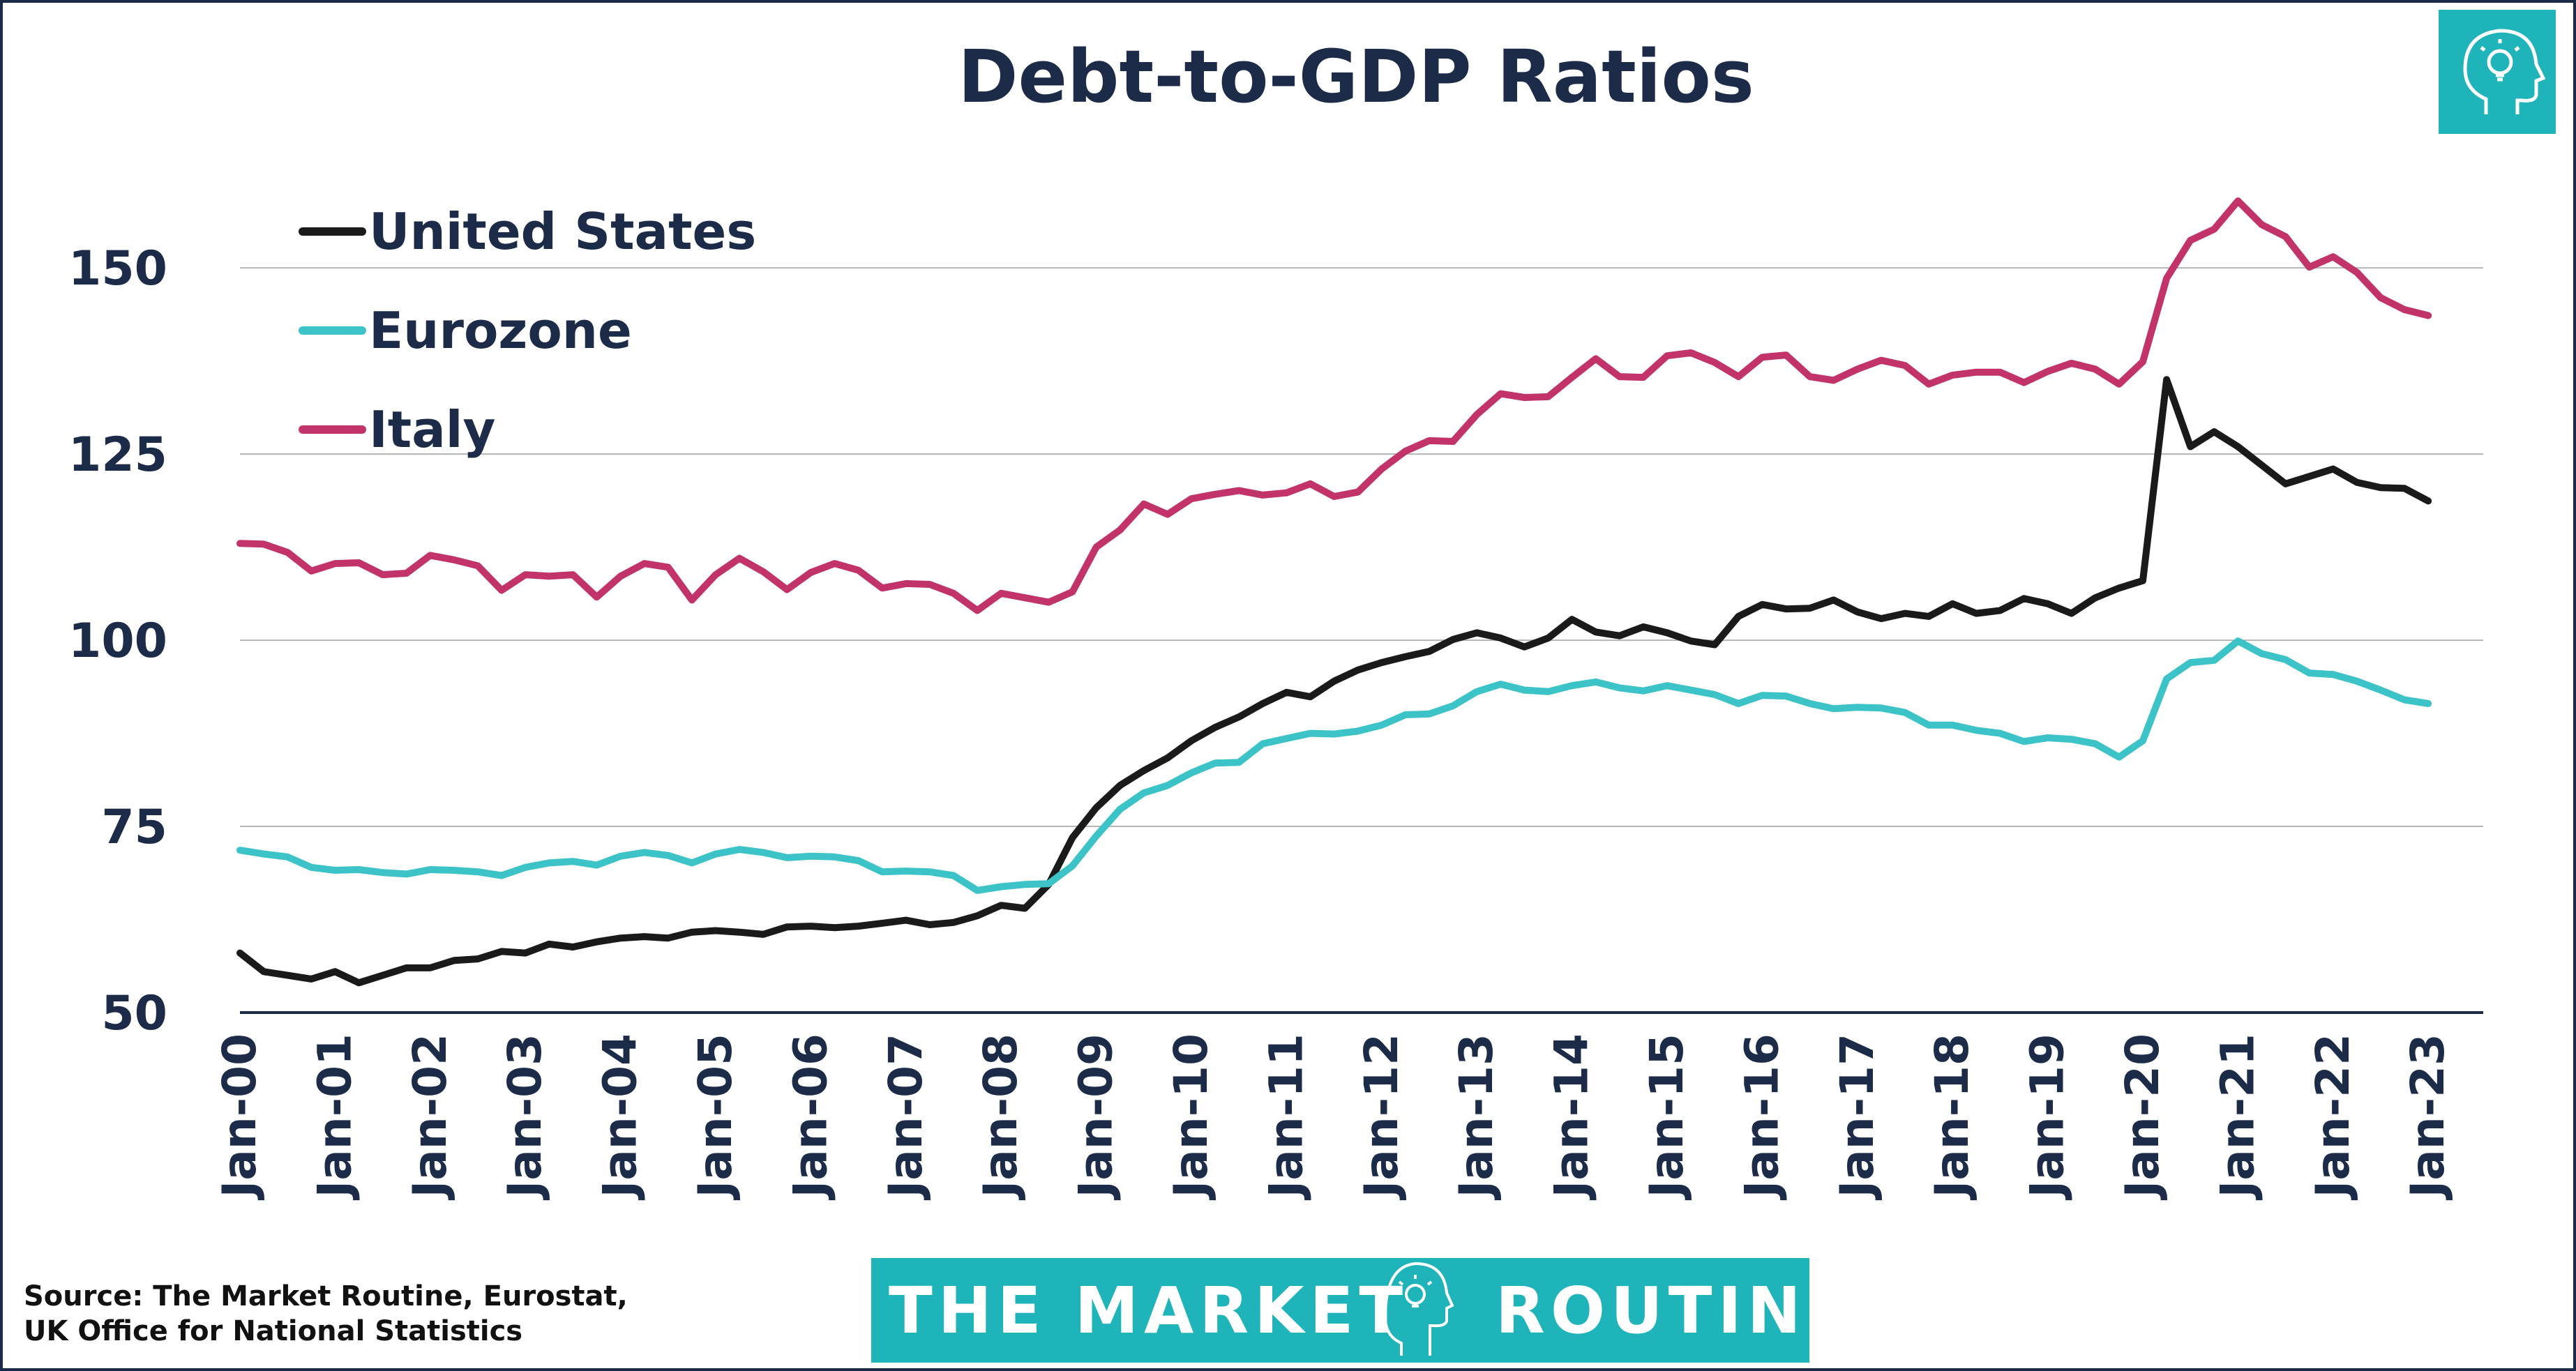  What do you see at coordinates (430, 1116) in the screenshot?
I see `x-tick-label: Jan-02` at bounding box center [430, 1116].